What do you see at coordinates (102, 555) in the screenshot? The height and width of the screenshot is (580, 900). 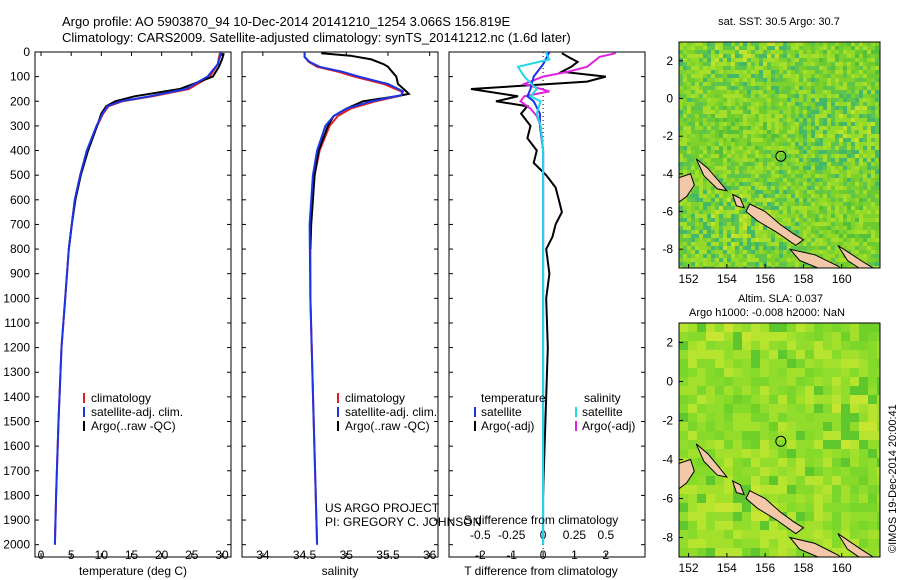 I see `x-tick-label: 10` at bounding box center [102, 555].